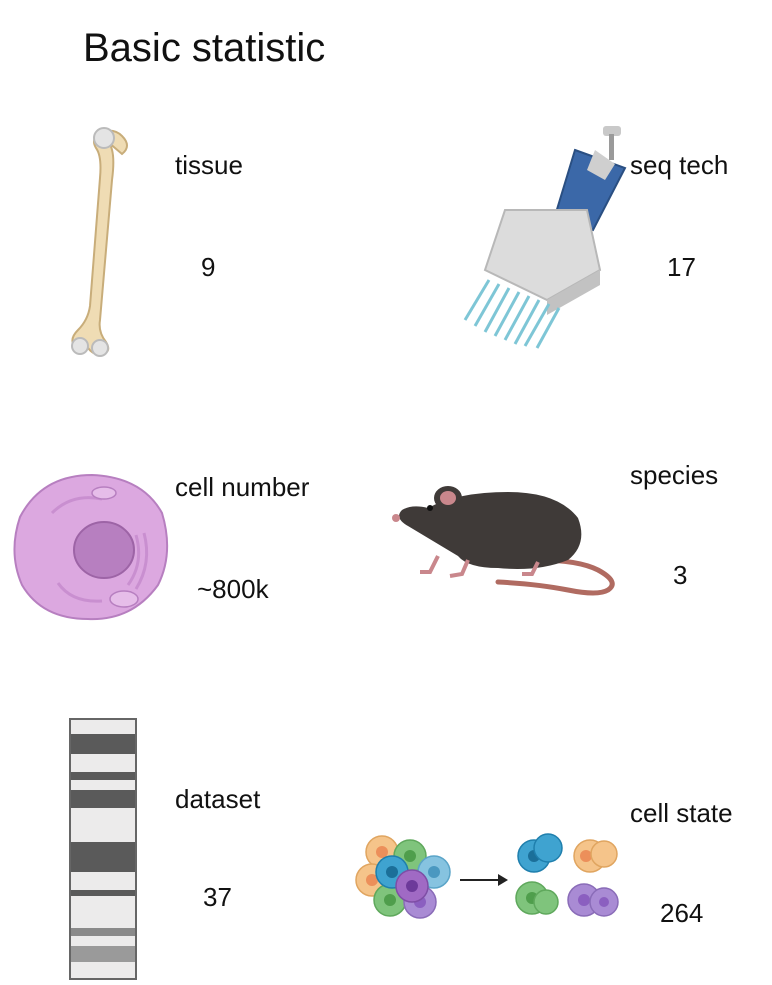 This screenshot has width=772, height=985. Describe the element at coordinates (218, 799) in the screenshot. I see `stat-label-dataset: dataset` at that location.